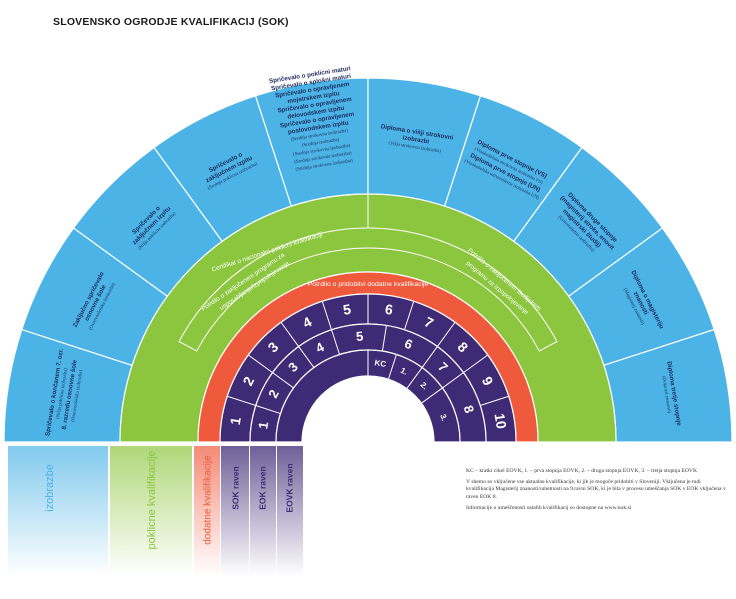 The image size is (736, 599). Describe the element at coordinates (501, 421) in the screenshot. I see `sok-level-10: 10` at that location.